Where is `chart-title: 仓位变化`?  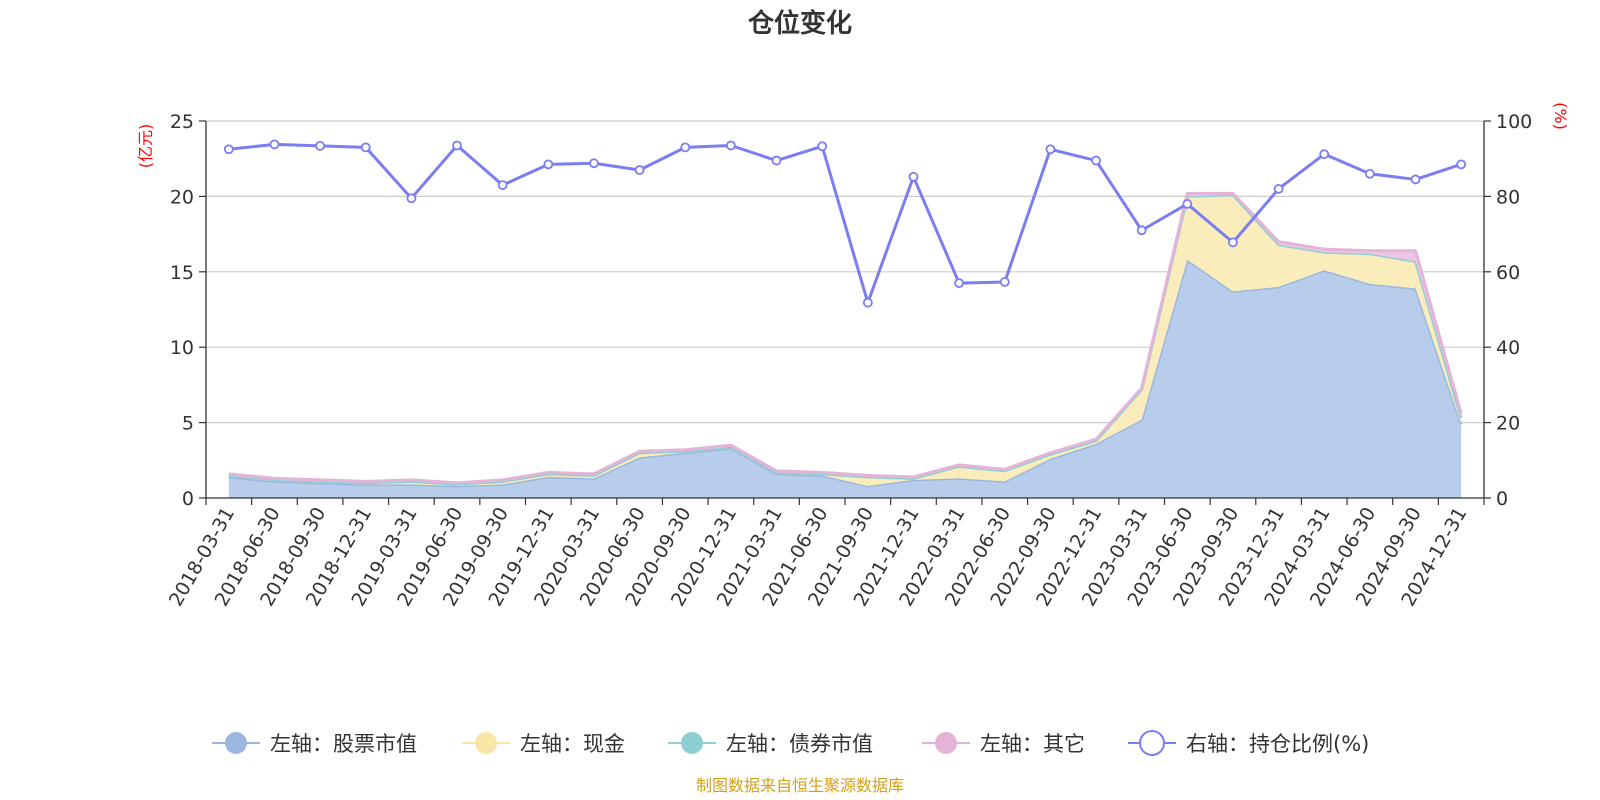 chart-title: 仓位变化 is located at coordinates (799, 23).